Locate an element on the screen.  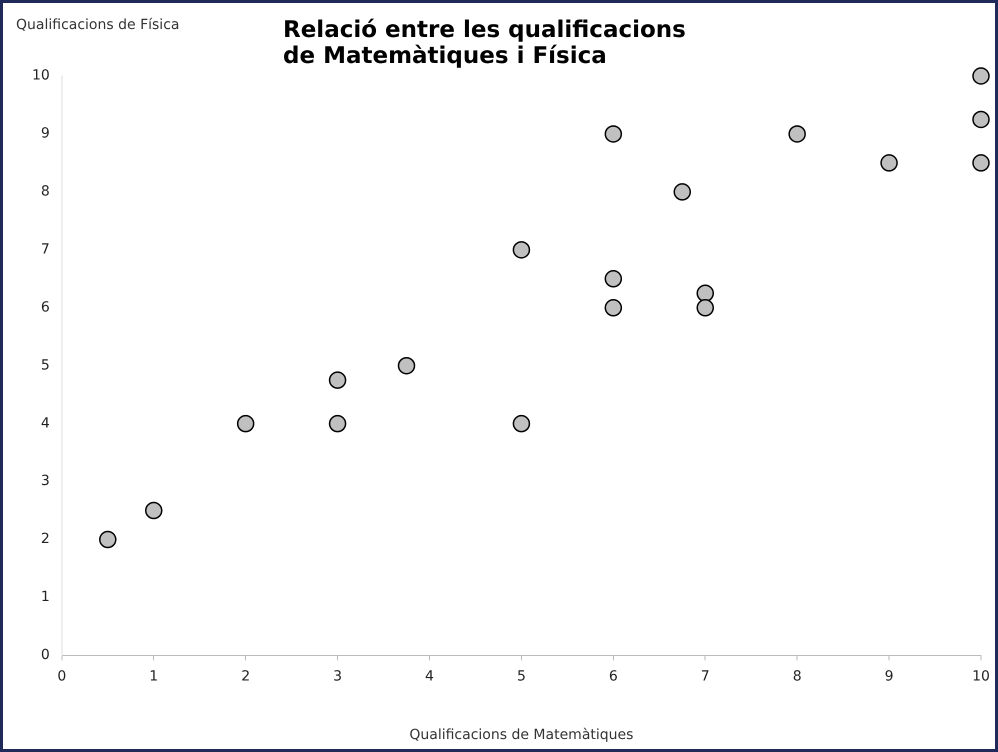
y-tick-label: 1 is located at coordinates (45, 597).